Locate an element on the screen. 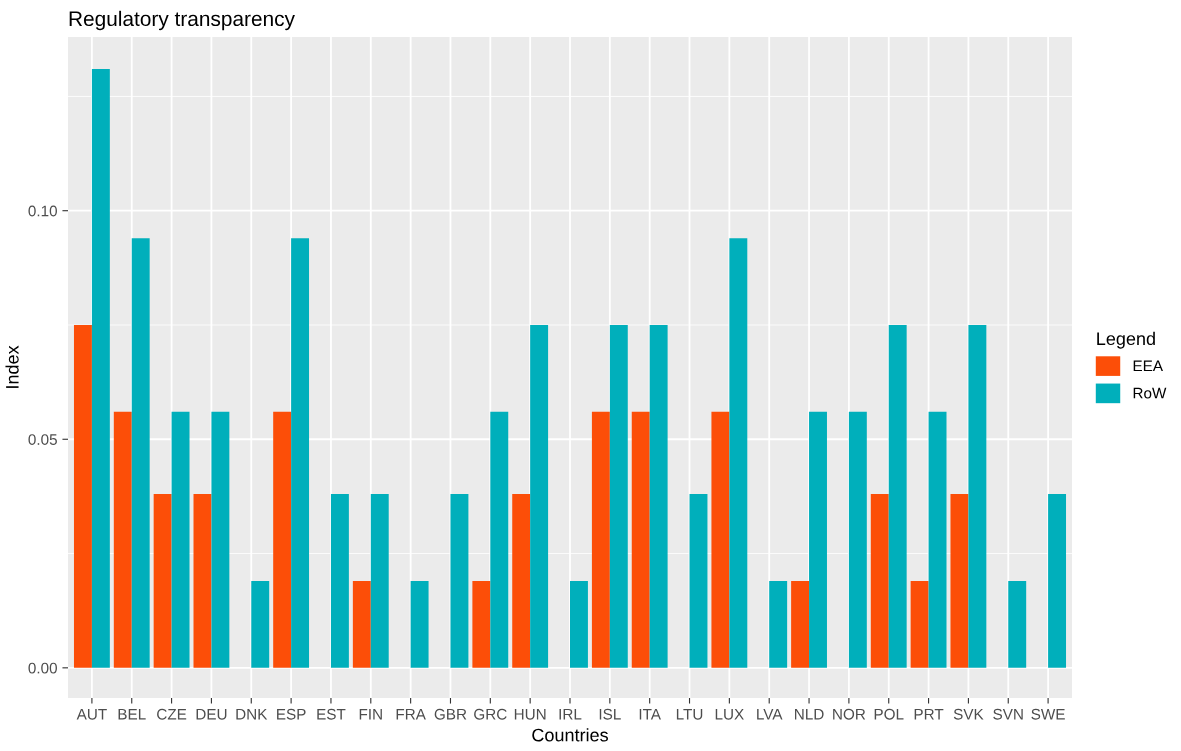 This screenshot has height=751, width=1181. x-tick-label: FIN is located at coordinates (370, 714).